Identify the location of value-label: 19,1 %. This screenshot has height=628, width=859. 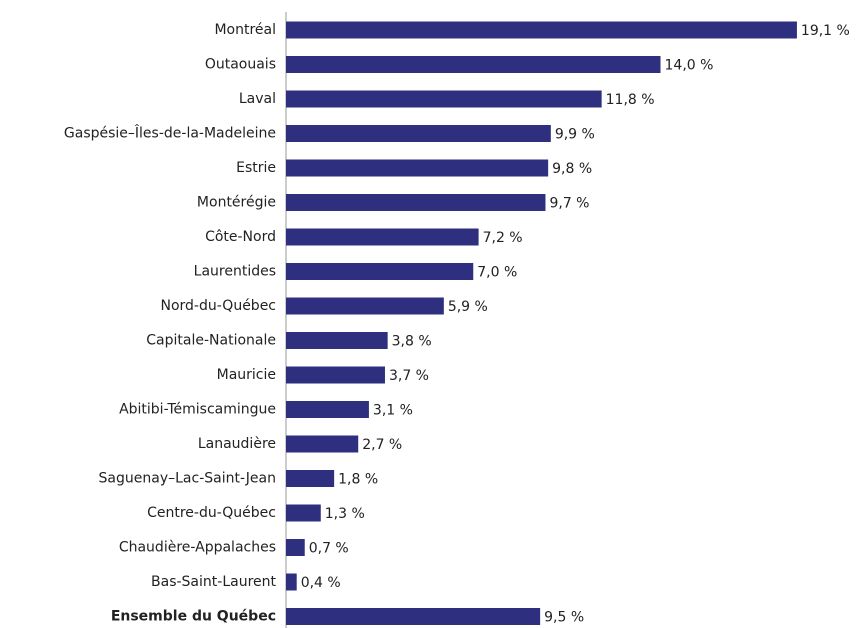
(825, 31).